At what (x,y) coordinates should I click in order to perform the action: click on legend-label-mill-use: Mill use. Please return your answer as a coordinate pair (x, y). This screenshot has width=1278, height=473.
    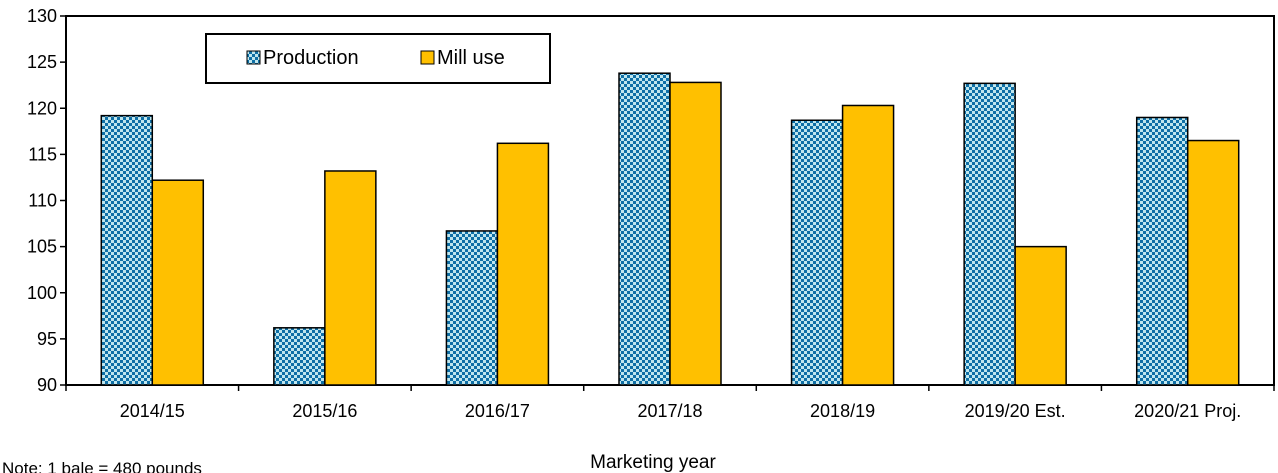
    Looking at the image, I should click on (471, 58).